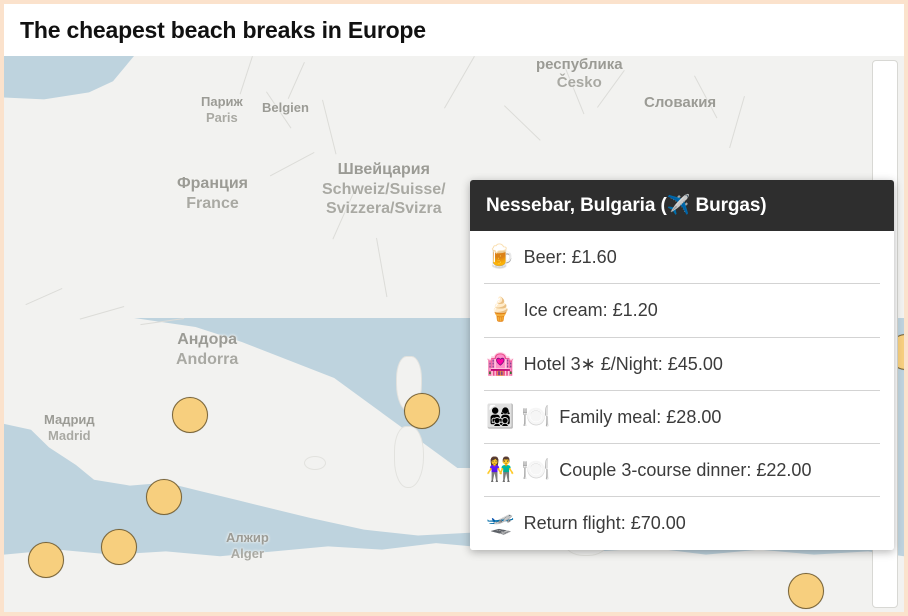 The height and width of the screenshot is (616, 908). I want to click on map-label: Алжир Alger, so click(247, 546).